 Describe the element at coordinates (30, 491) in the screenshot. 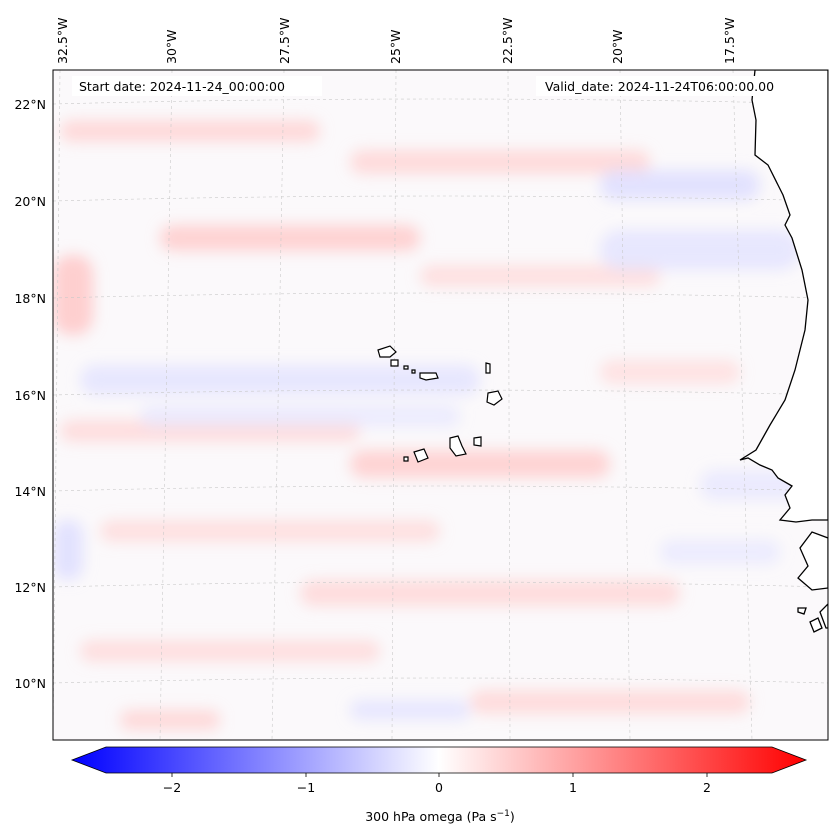

I see `lat-label-14n: 14°N` at that location.